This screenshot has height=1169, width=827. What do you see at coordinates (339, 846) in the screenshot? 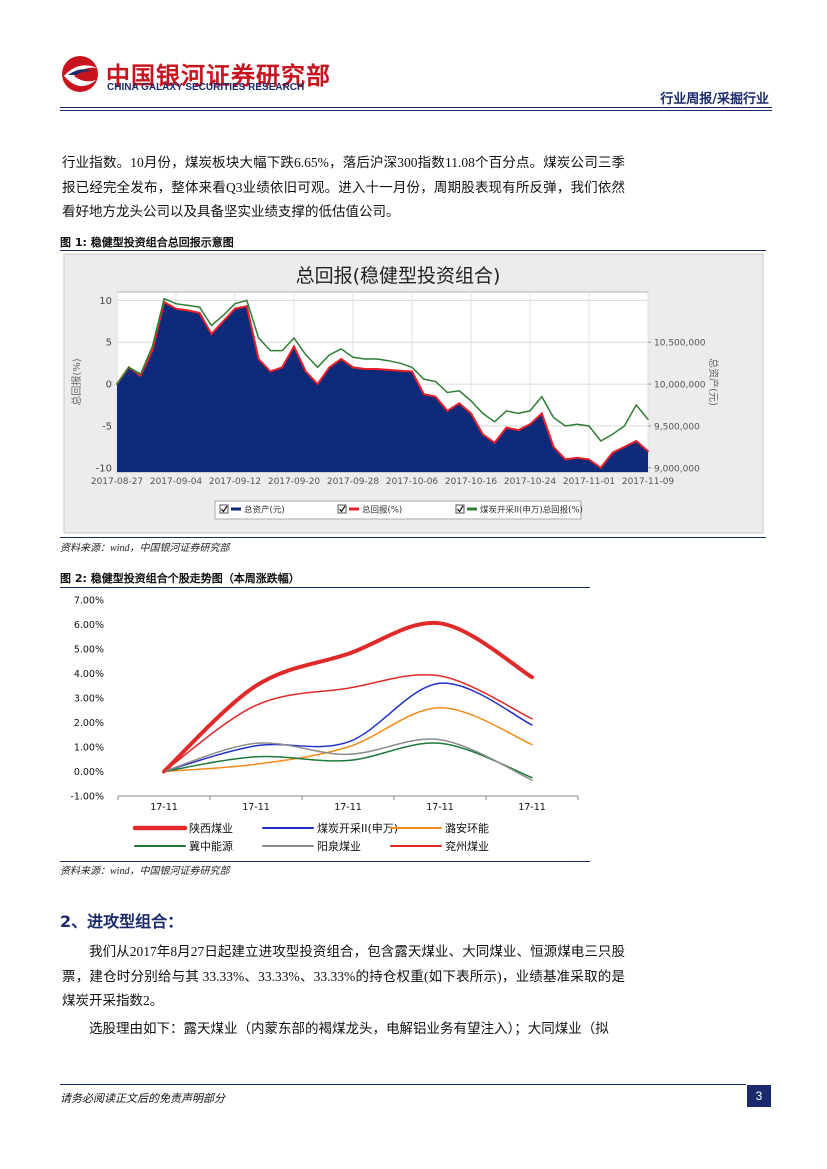
I see `legend-label: 阳泉煤业` at bounding box center [339, 846].